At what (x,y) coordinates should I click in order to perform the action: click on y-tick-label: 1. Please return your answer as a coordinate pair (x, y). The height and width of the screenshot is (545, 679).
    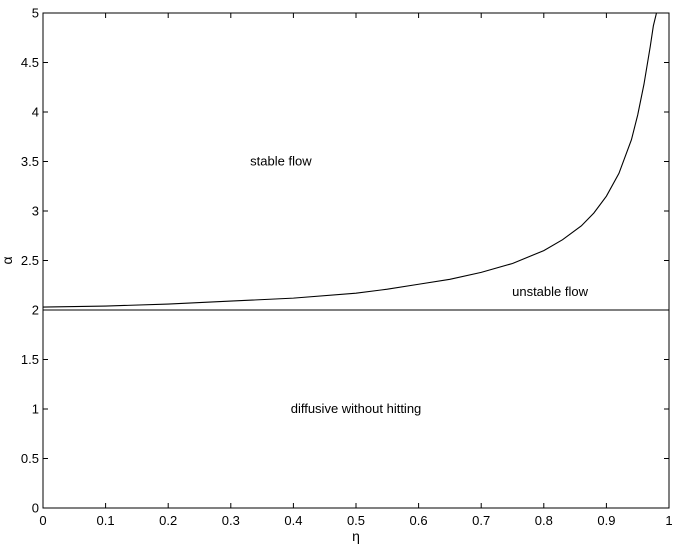
    Looking at the image, I should click on (35, 409).